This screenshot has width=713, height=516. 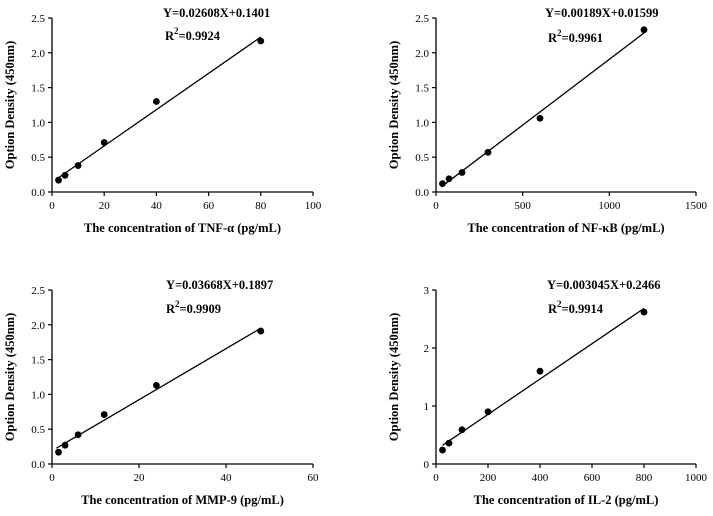 What do you see at coordinates (583, 309) in the screenshot?
I see `r-squared-value: =0.9914` at bounding box center [583, 309].